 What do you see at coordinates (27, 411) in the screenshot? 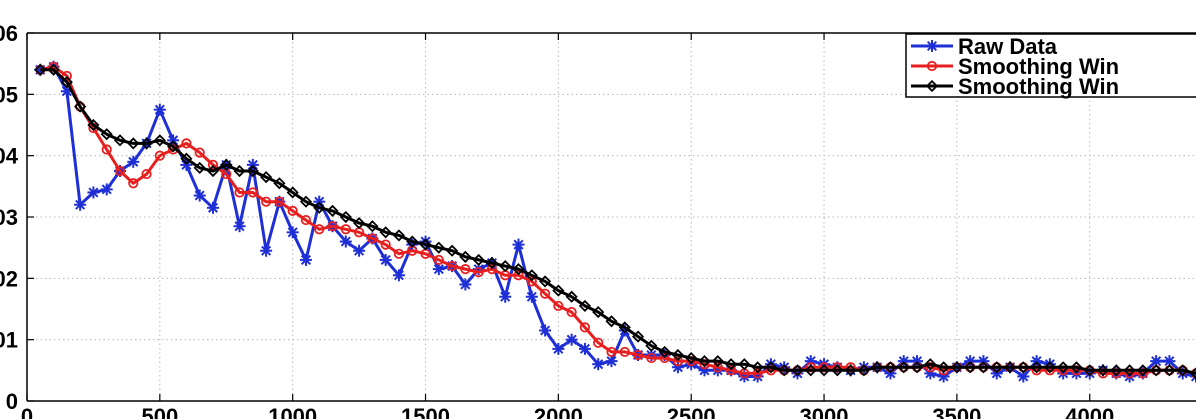
I see `x-tick-label: 0` at bounding box center [27, 411].